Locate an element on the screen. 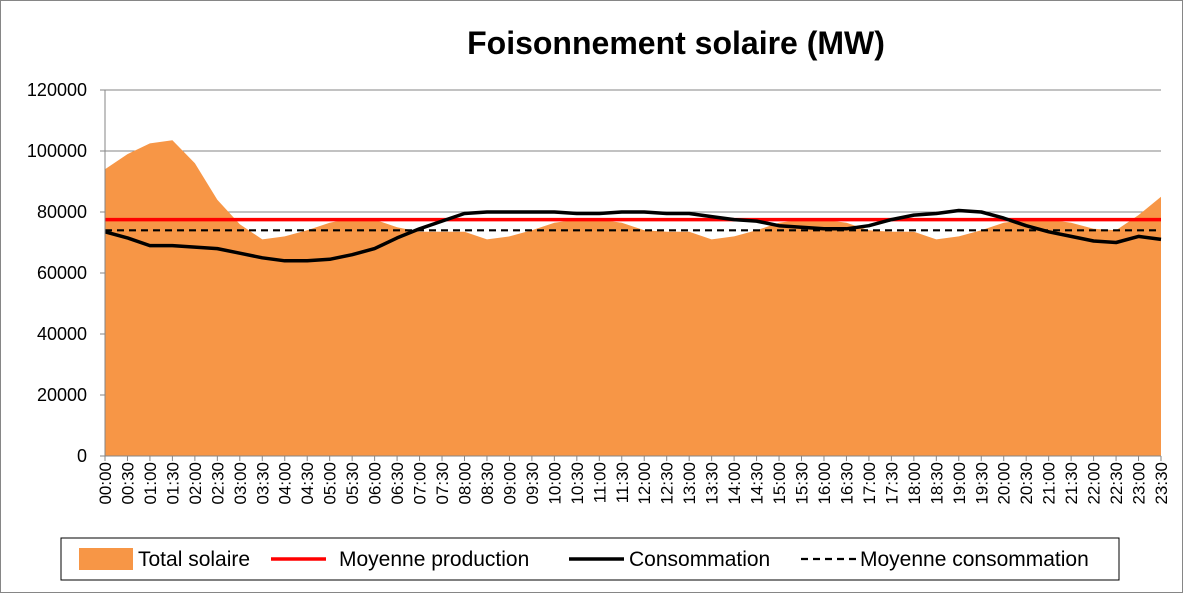 The image size is (1183, 594). x-tick-label: 00:00 is located at coordinates (105, 483).